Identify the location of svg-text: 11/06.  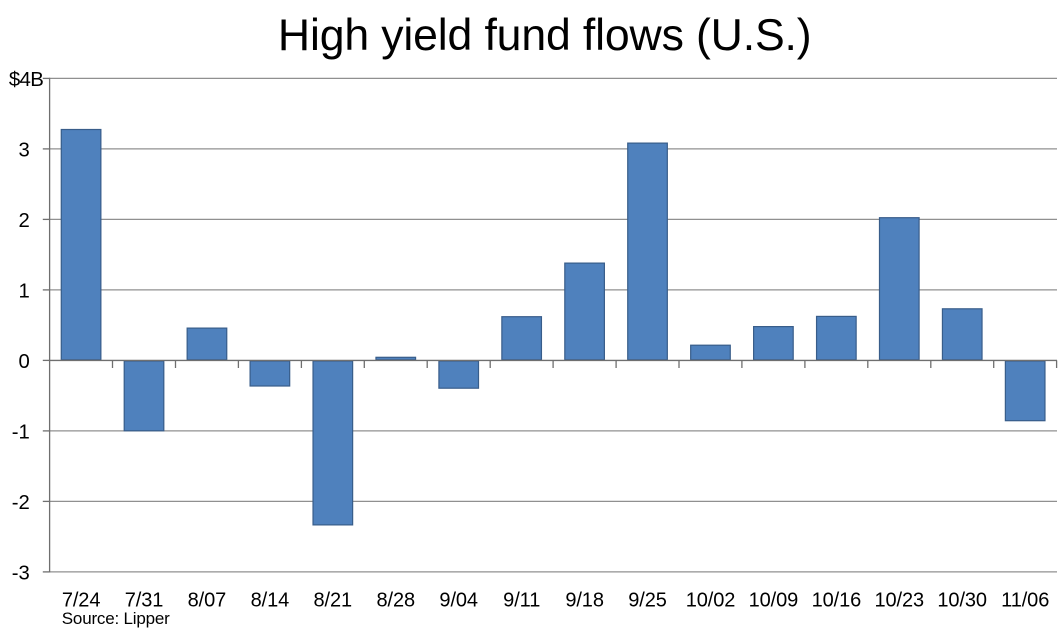
(1025, 601).